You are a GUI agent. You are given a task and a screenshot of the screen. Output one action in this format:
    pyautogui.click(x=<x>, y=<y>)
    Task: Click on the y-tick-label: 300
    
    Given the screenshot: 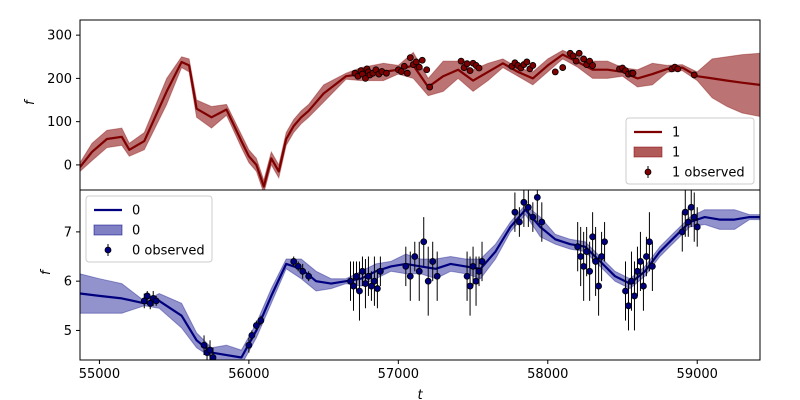 What is the action you would take?
    pyautogui.click(x=59, y=36)
    